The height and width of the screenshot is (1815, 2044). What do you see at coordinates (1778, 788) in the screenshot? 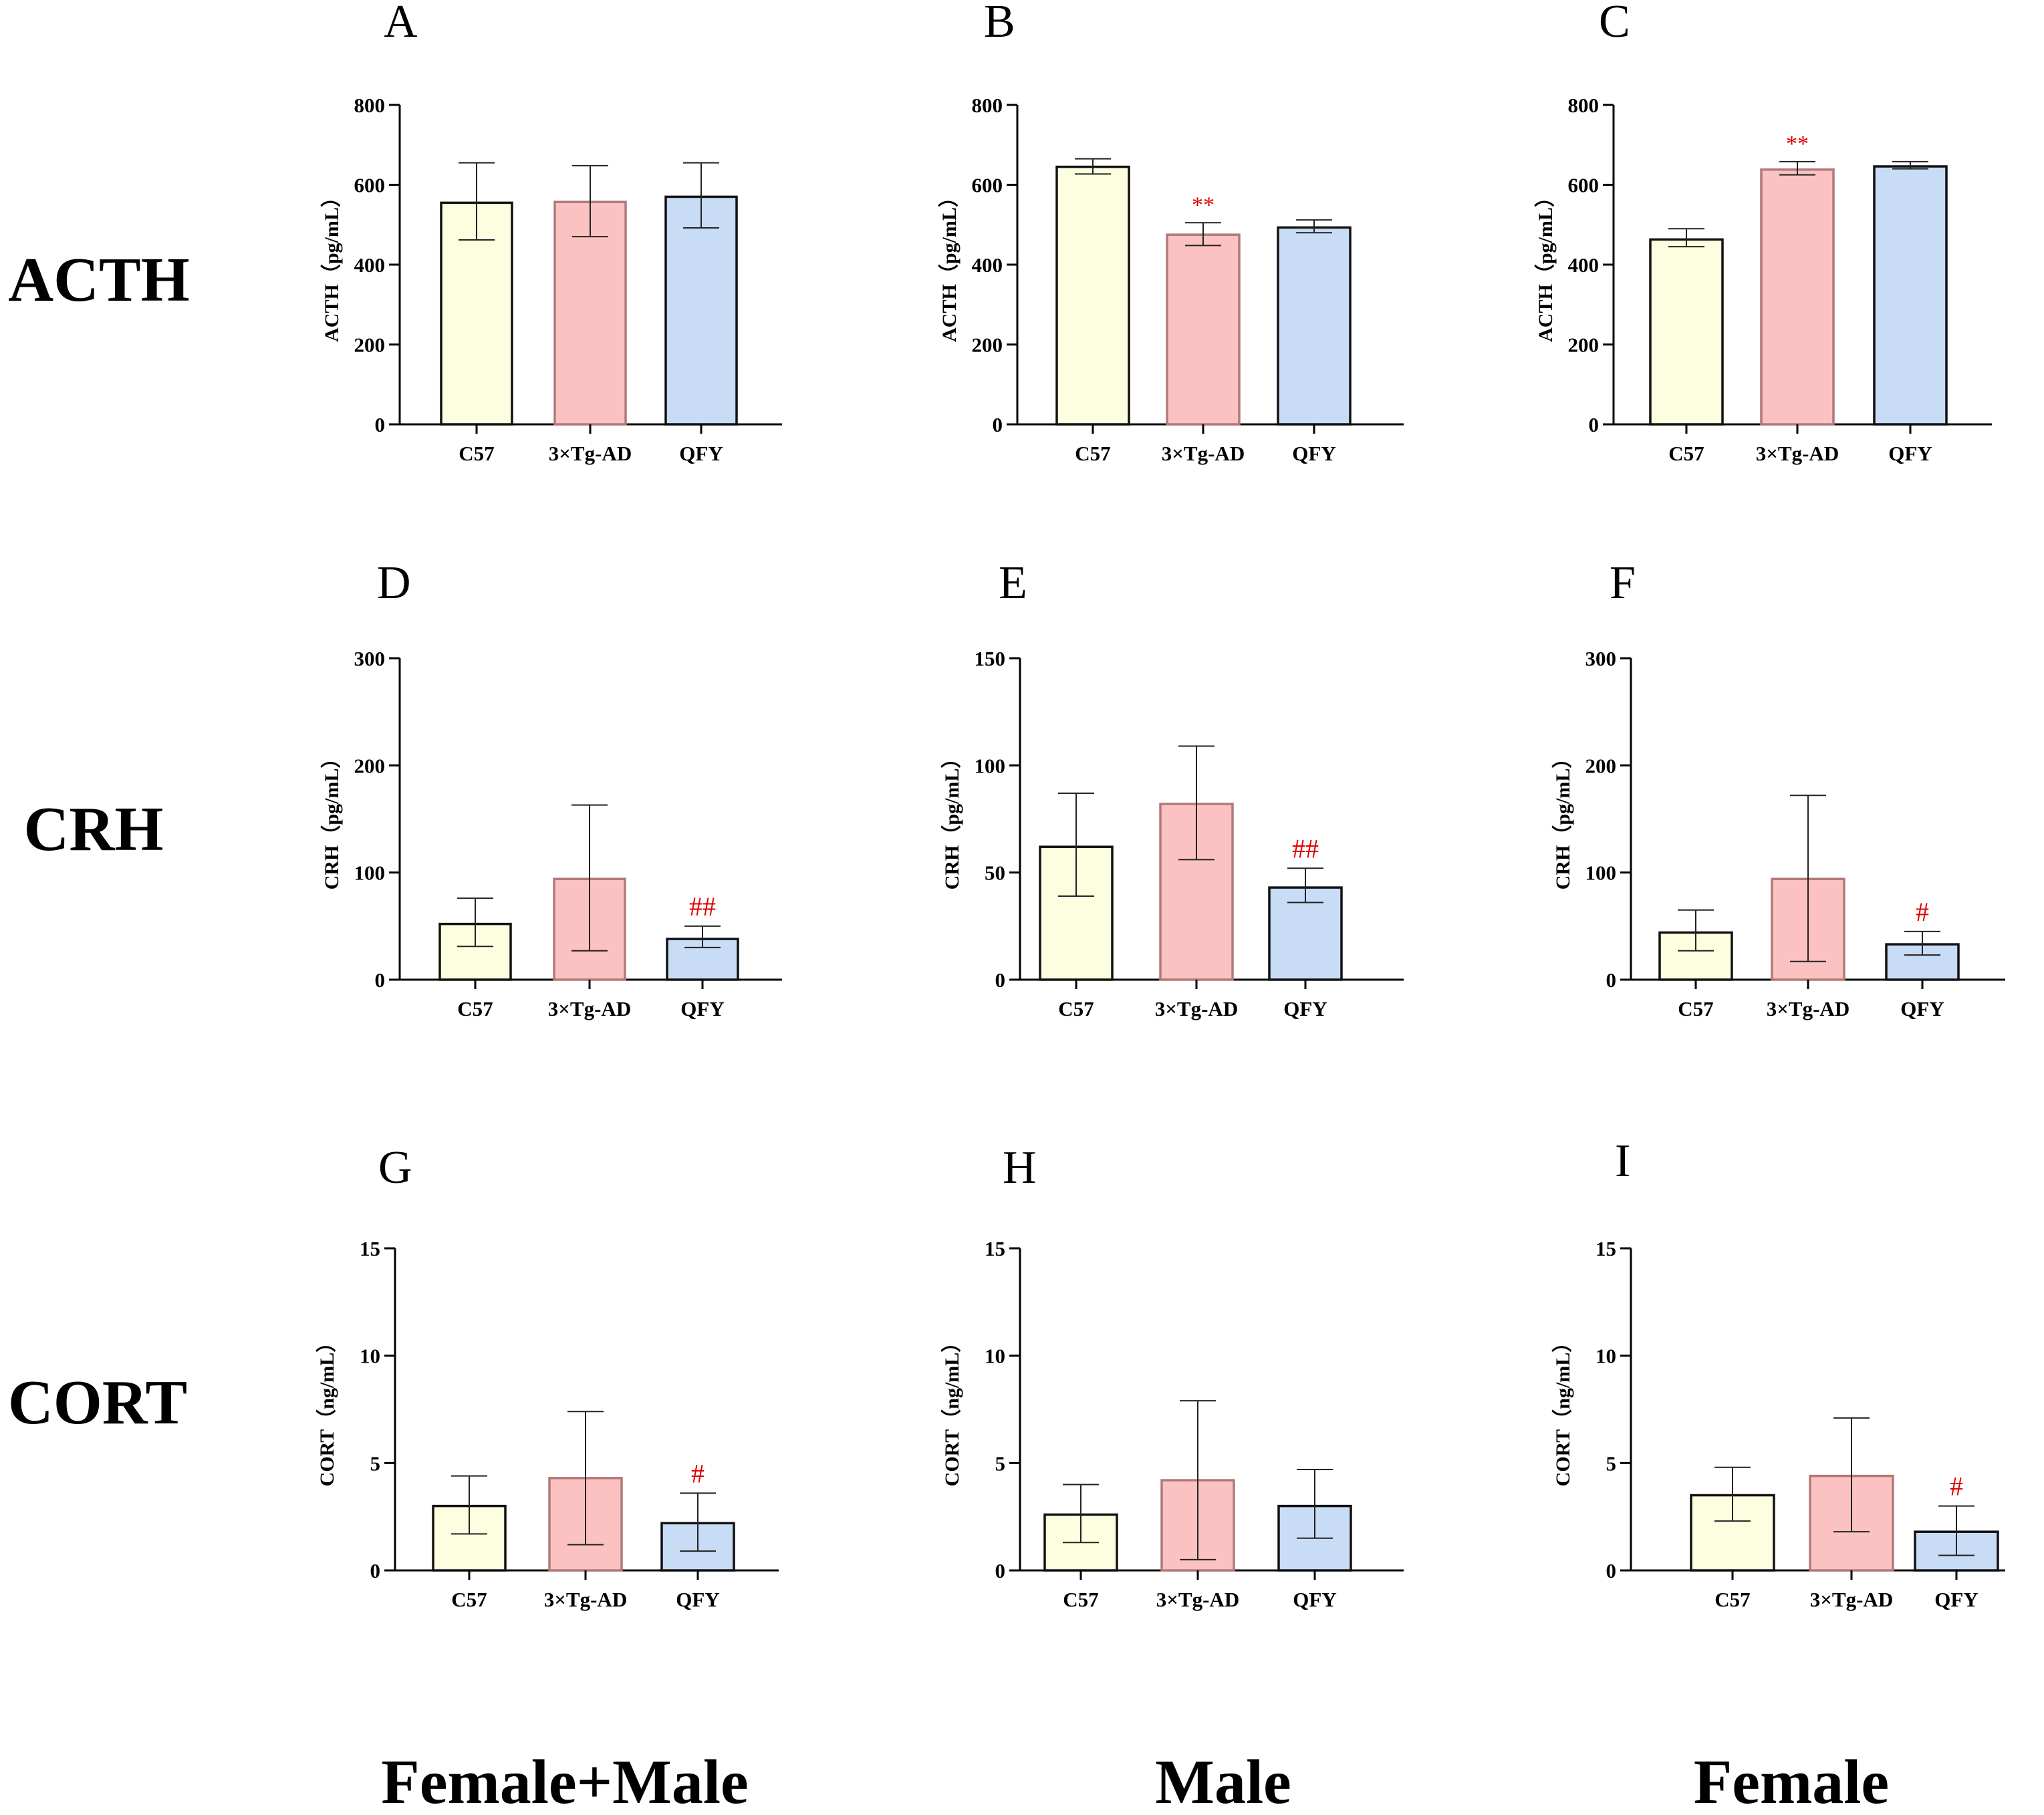
I see `chart-panel-f: F 0 100 200 300 CRH（pg/mL） C57 3×Tg-AD QFY #` at bounding box center [1778, 788].